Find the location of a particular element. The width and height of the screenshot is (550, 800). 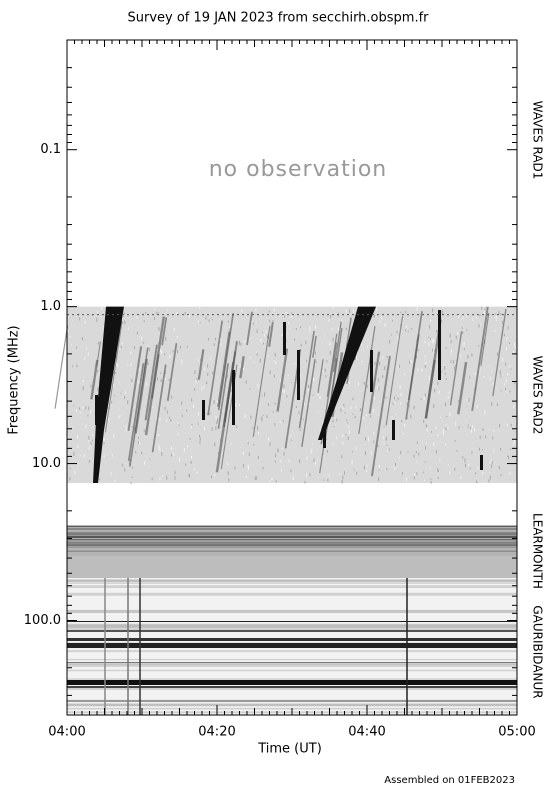

burst-streak is located at coordinates (462, 388).